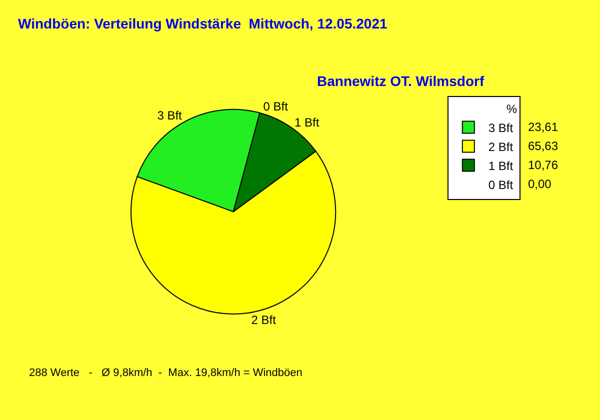  What do you see at coordinates (307, 122) in the screenshot?
I see `slice-label: 1 Bft` at bounding box center [307, 122].